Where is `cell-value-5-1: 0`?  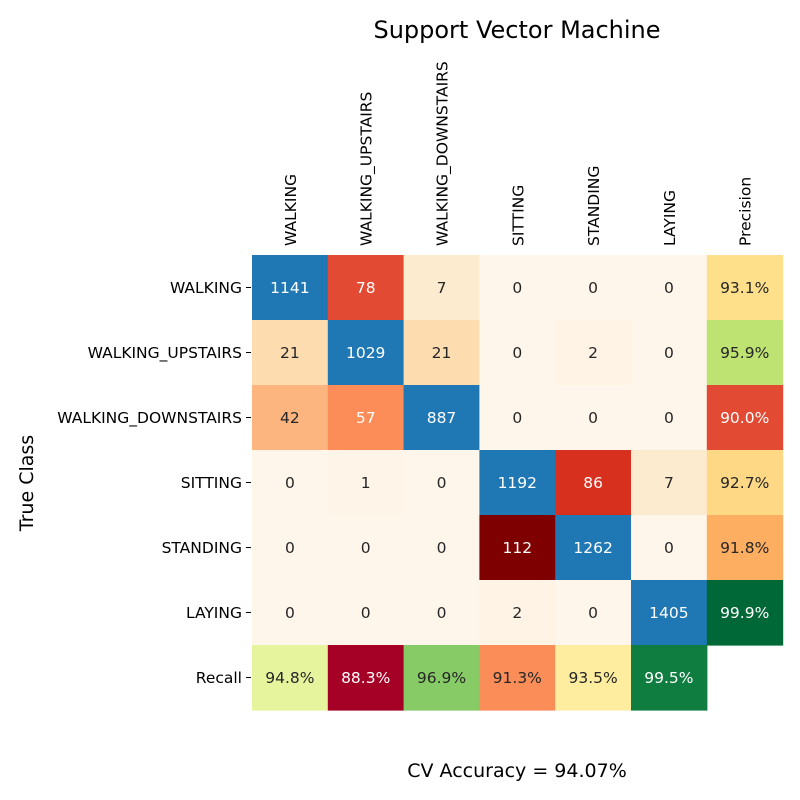 cell-value-5-1: 0 is located at coordinates (366, 613).